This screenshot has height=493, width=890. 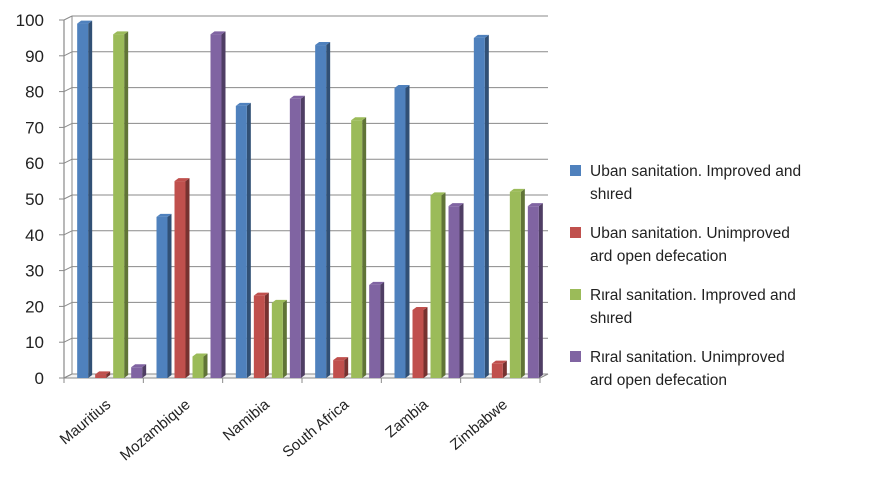 What do you see at coordinates (34, 56) in the screenshot?
I see `y-tick-label: 90` at bounding box center [34, 56].